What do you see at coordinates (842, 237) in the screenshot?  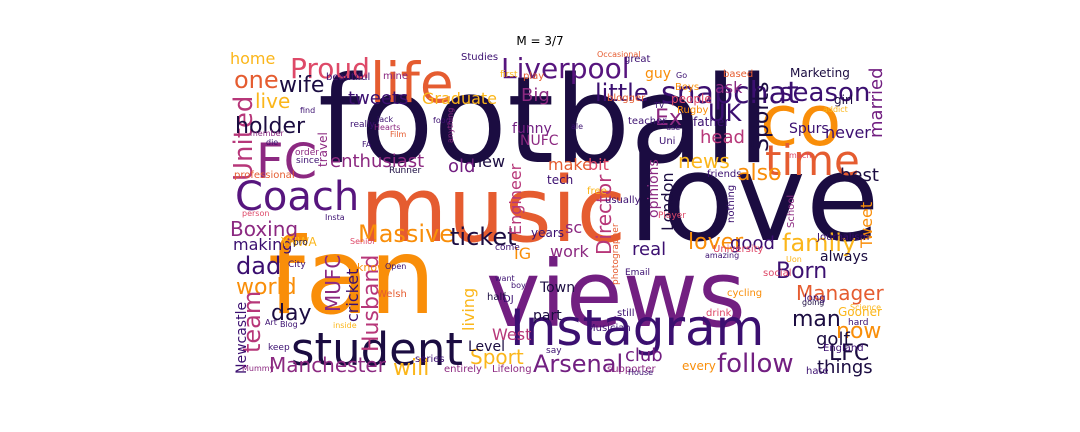 I see `word-journalism: Journalism` at bounding box center [842, 237].